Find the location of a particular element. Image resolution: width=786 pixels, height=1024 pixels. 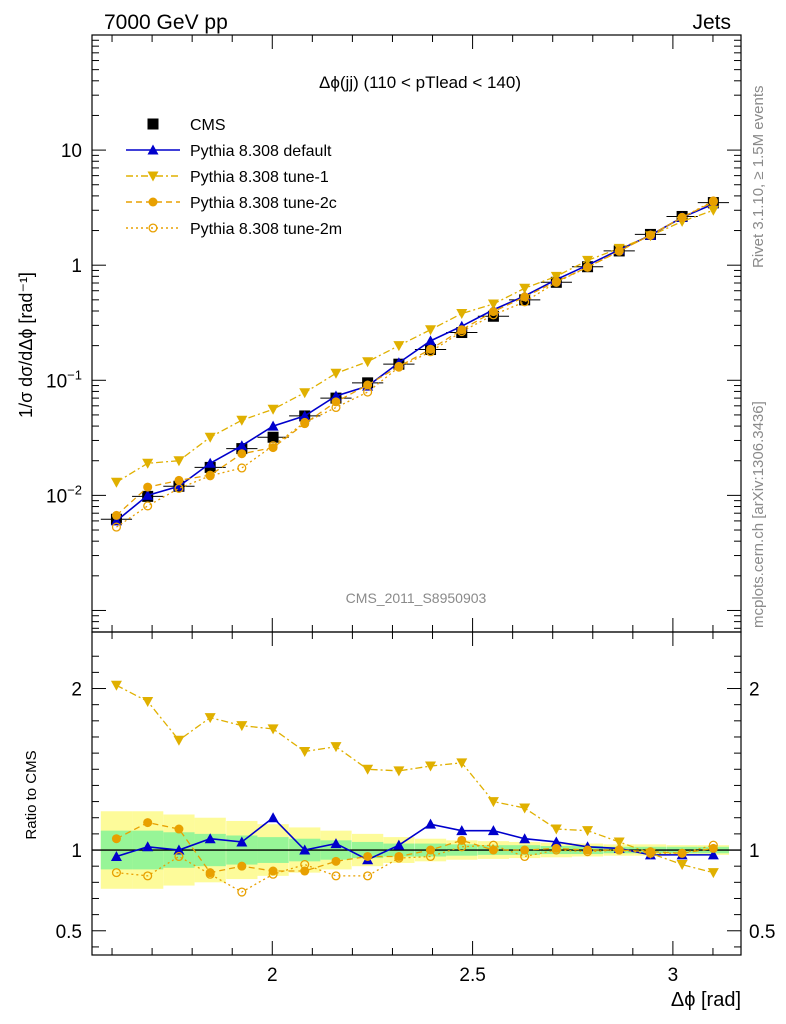

analysis-watermark: CMS_2011_S8950903 is located at coordinates (416, 598).